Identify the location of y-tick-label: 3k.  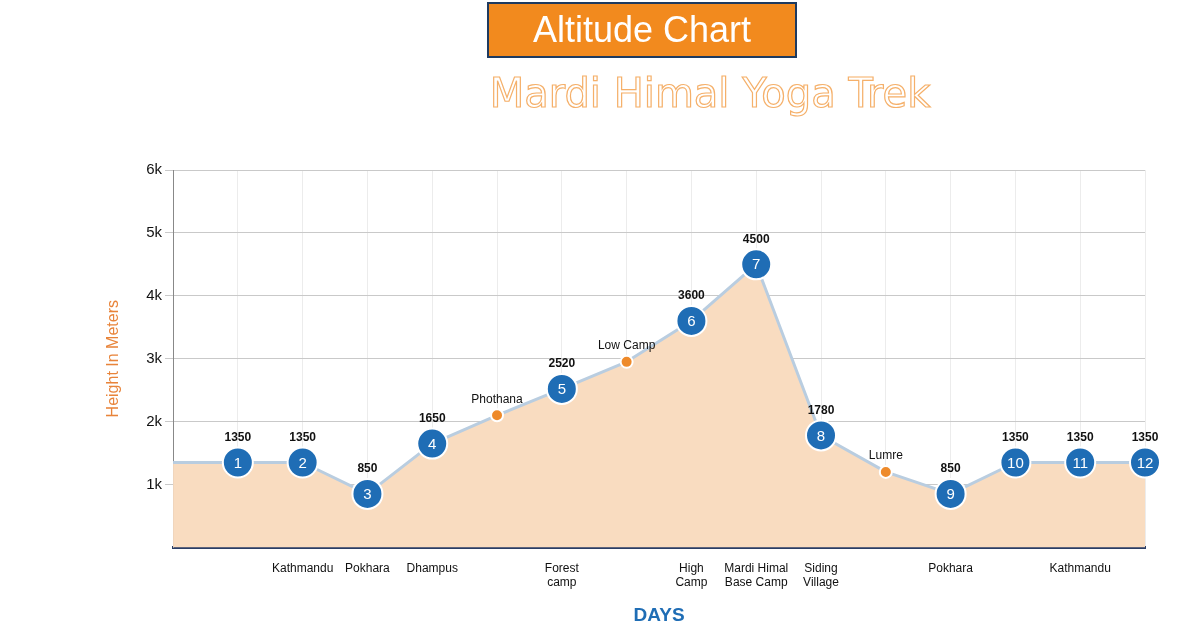
(154, 357).